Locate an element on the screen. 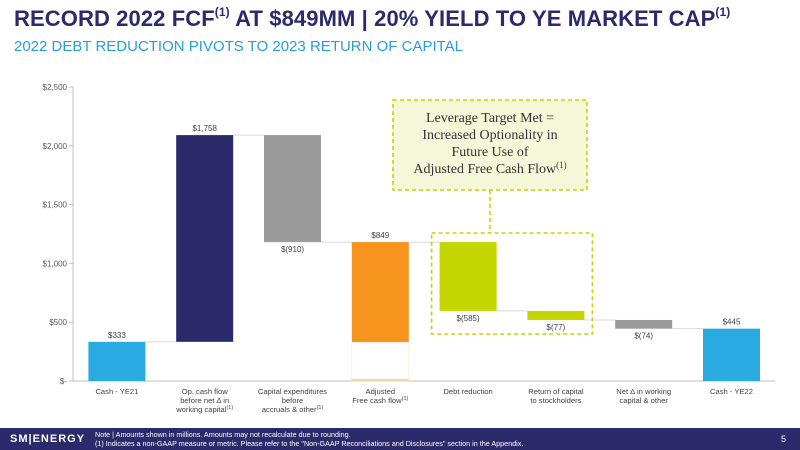 This screenshot has width=800, height=450. title-footnote-1: (1) is located at coordinates (222, 12).